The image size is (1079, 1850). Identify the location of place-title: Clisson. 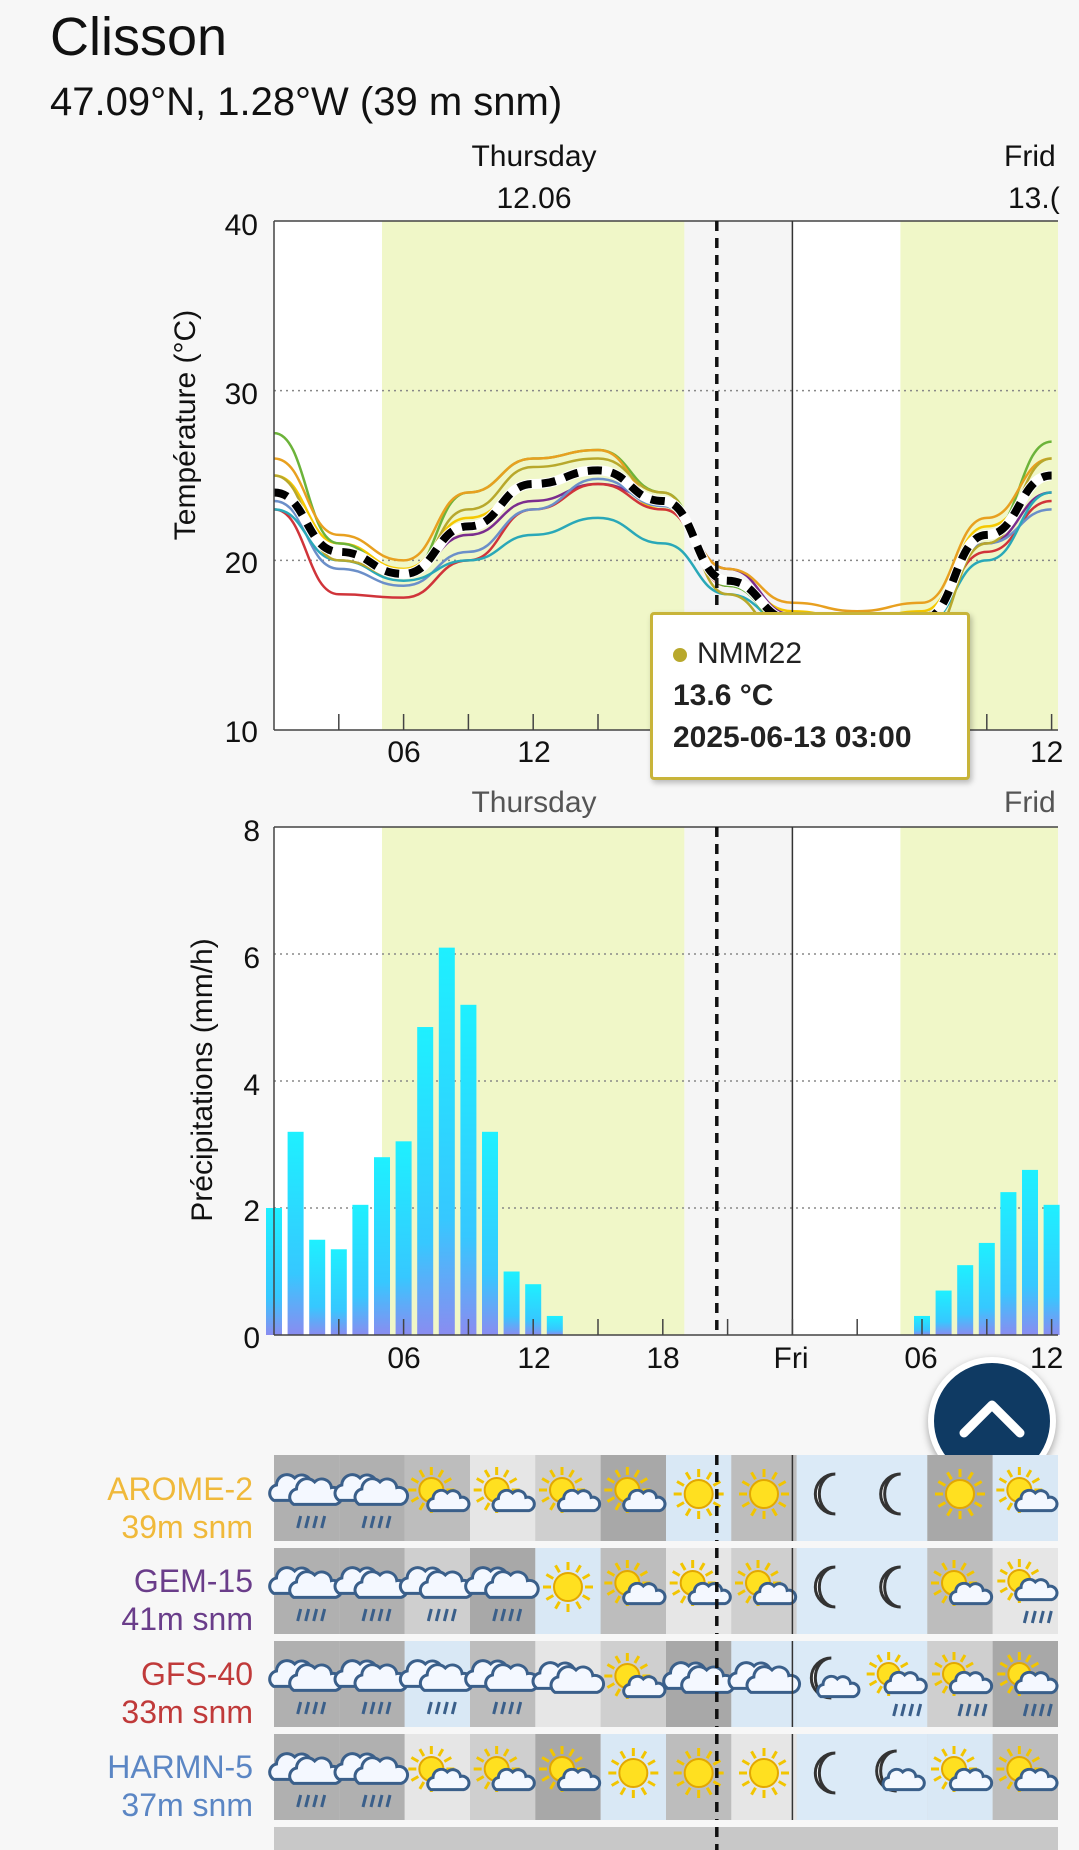
(139, 37).